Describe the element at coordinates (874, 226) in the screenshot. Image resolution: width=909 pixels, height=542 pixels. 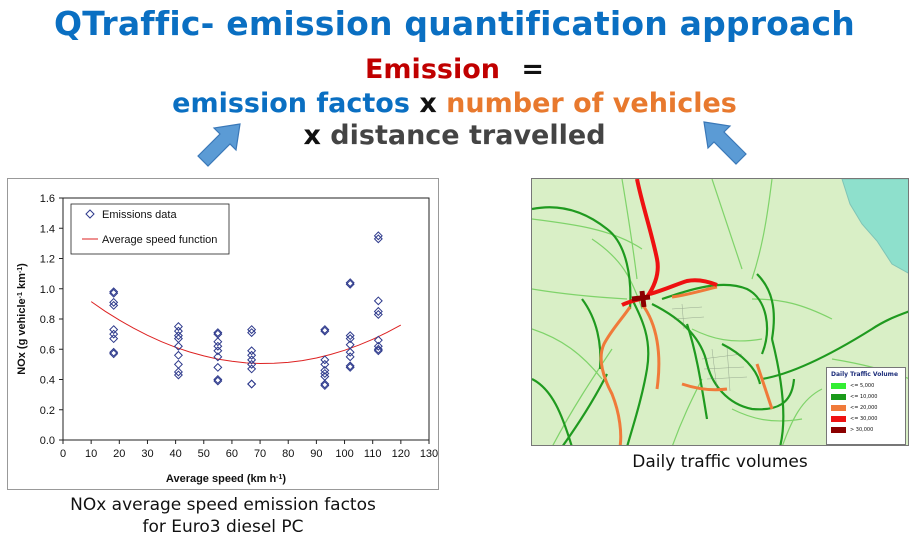
I see `sea-area` at that location.